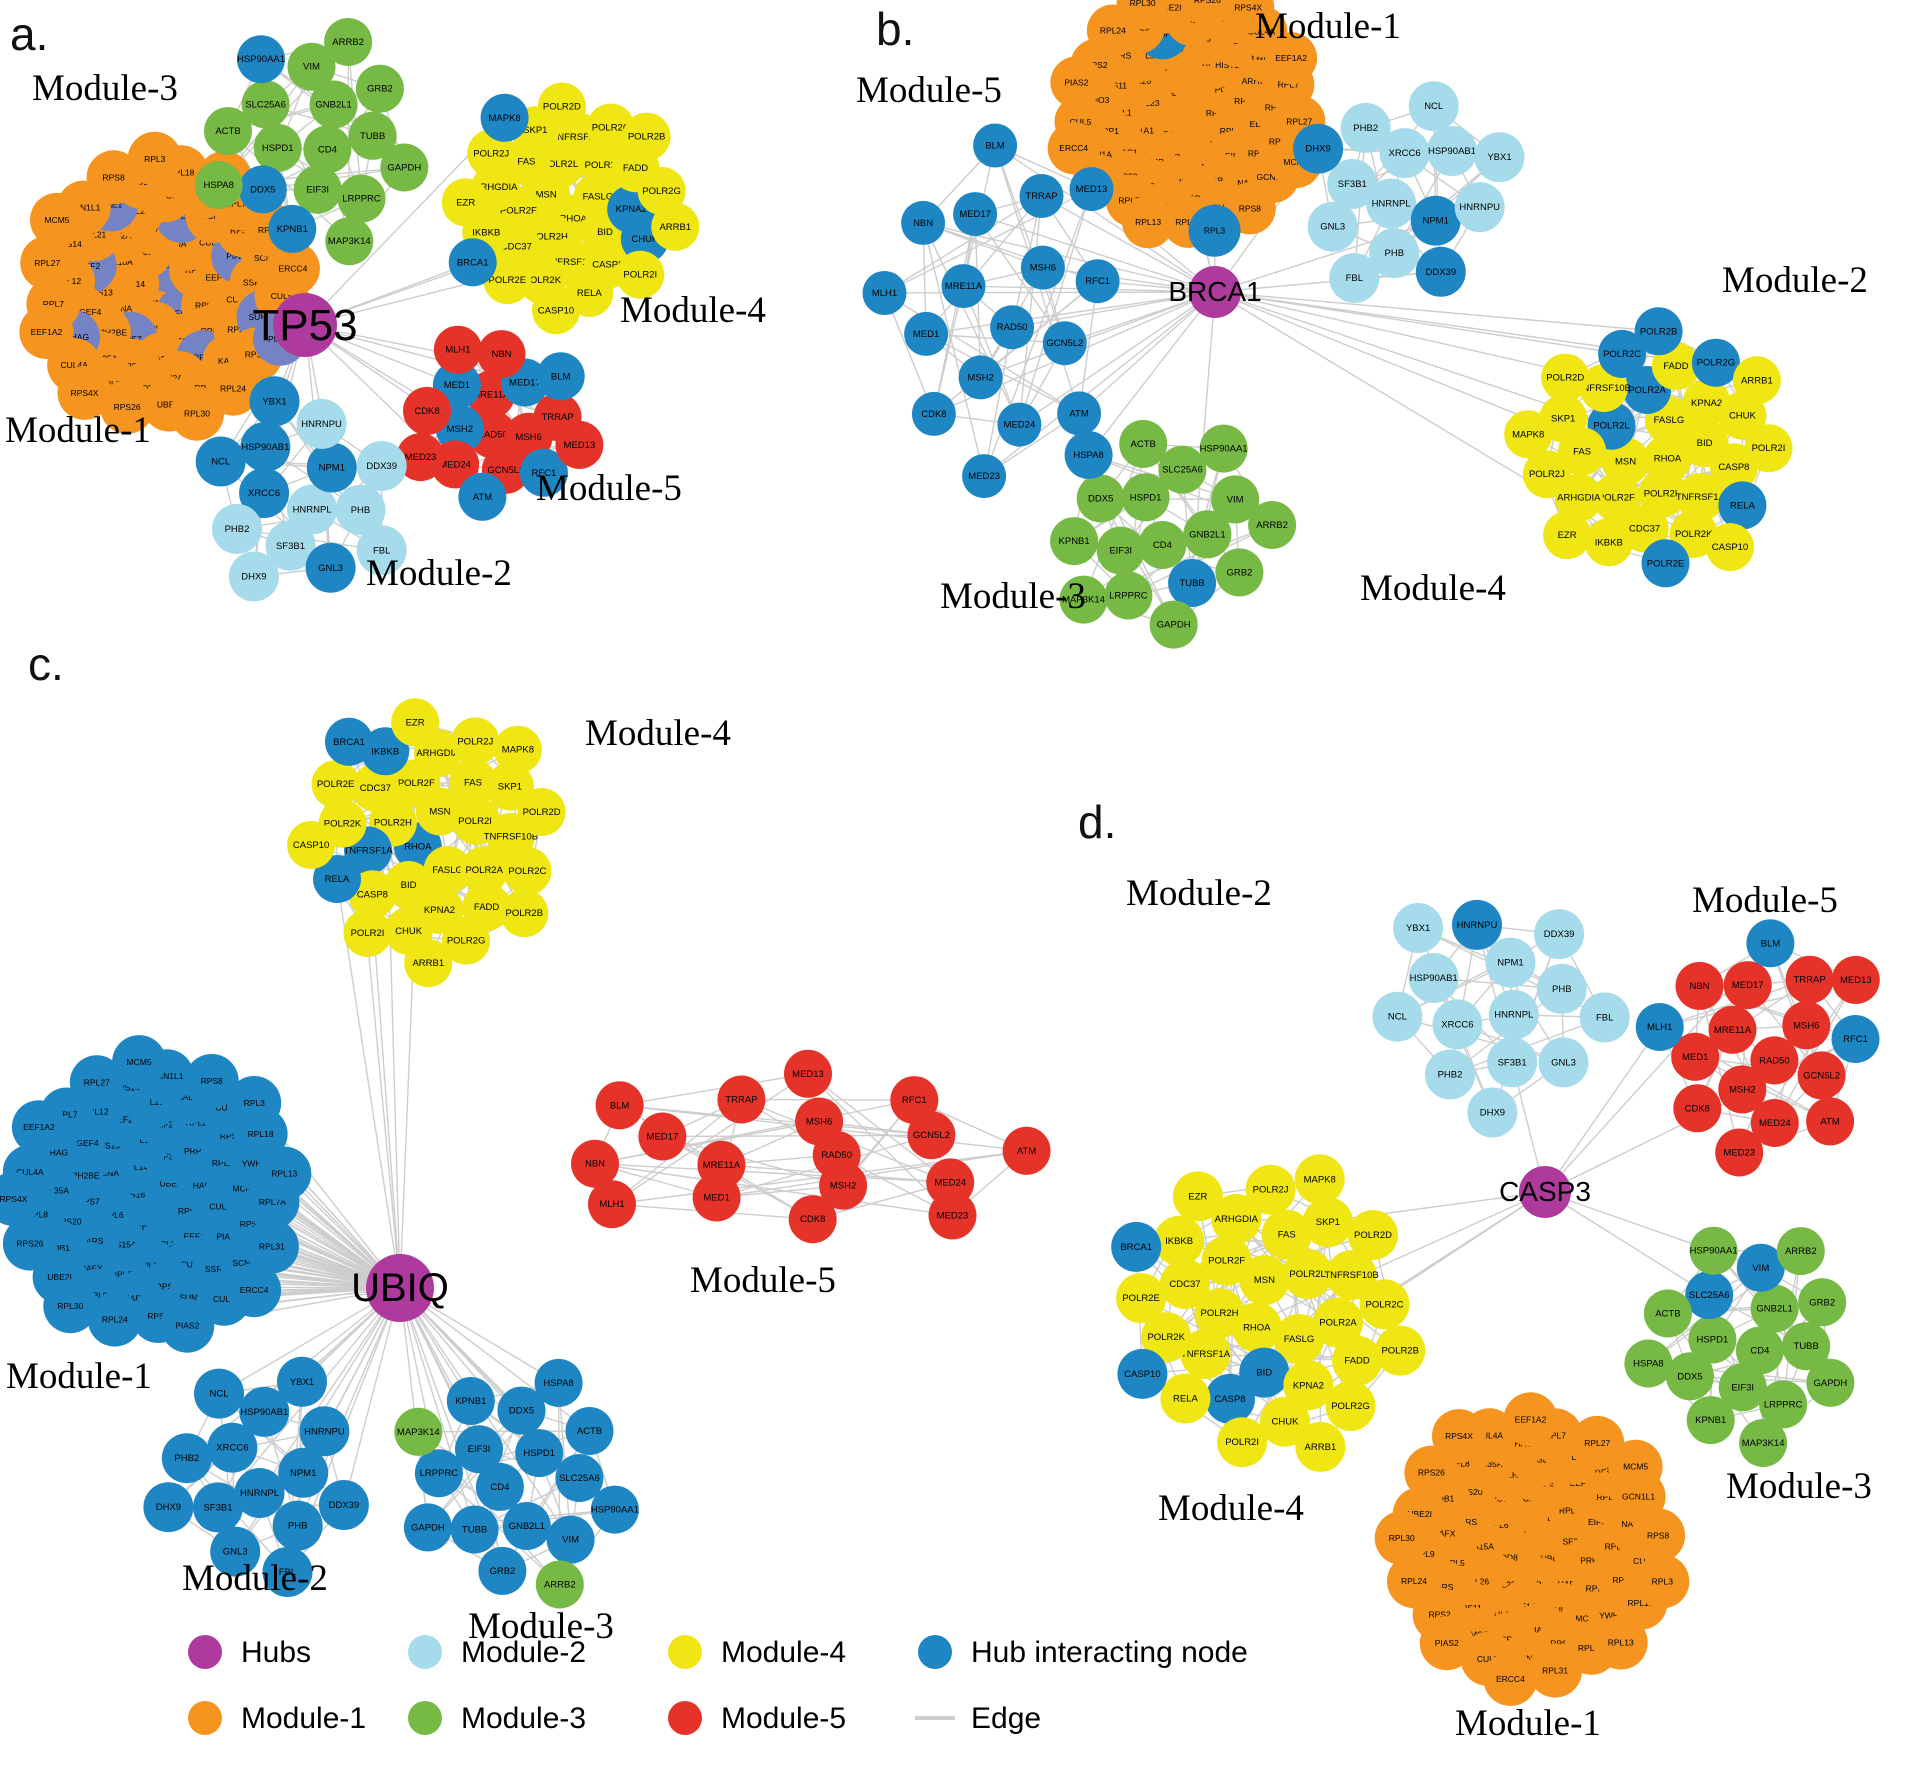 The width and height of the screenshot is (1923, 1775). Describe the element at coordinates (570, 1539) in the screenshot. I see `node-VIM` at that location.